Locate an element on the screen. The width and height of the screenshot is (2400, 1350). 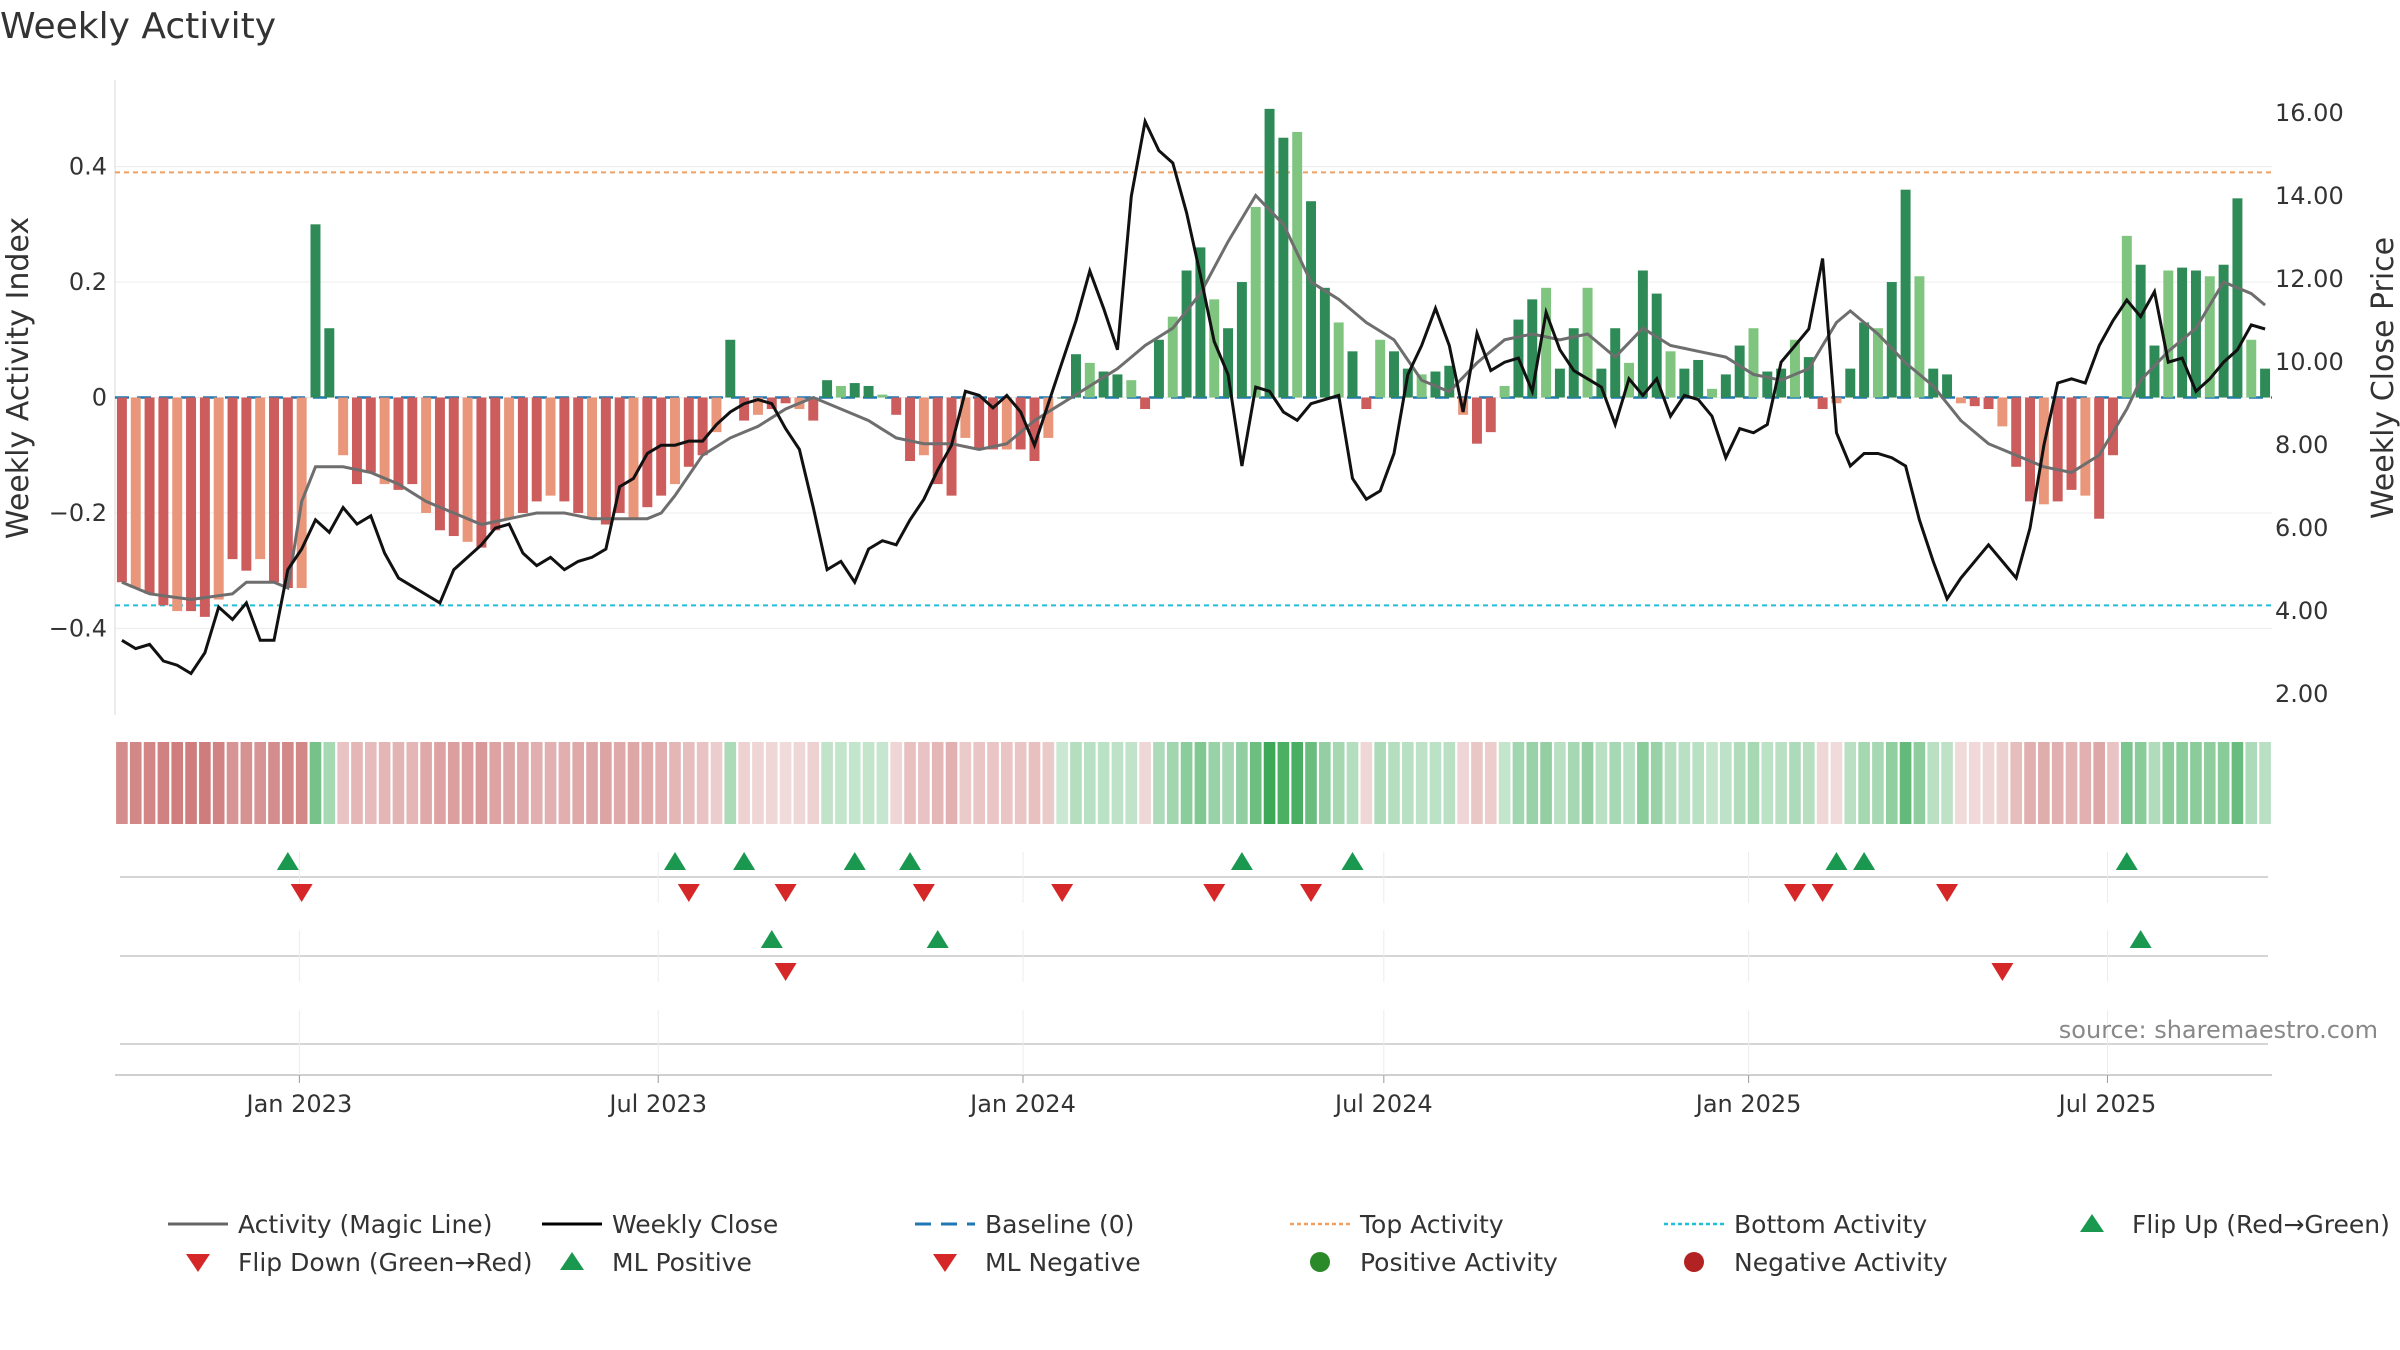
legend-label: Flip Up (Red→Green) is located at coordinates (2261, 1224).